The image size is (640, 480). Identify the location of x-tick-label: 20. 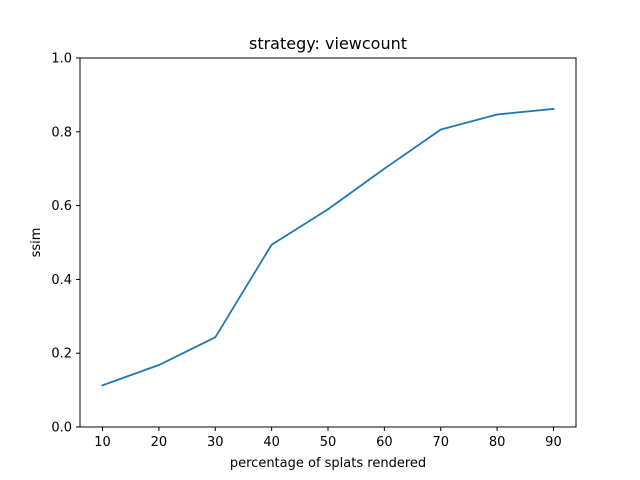
(159, 442).